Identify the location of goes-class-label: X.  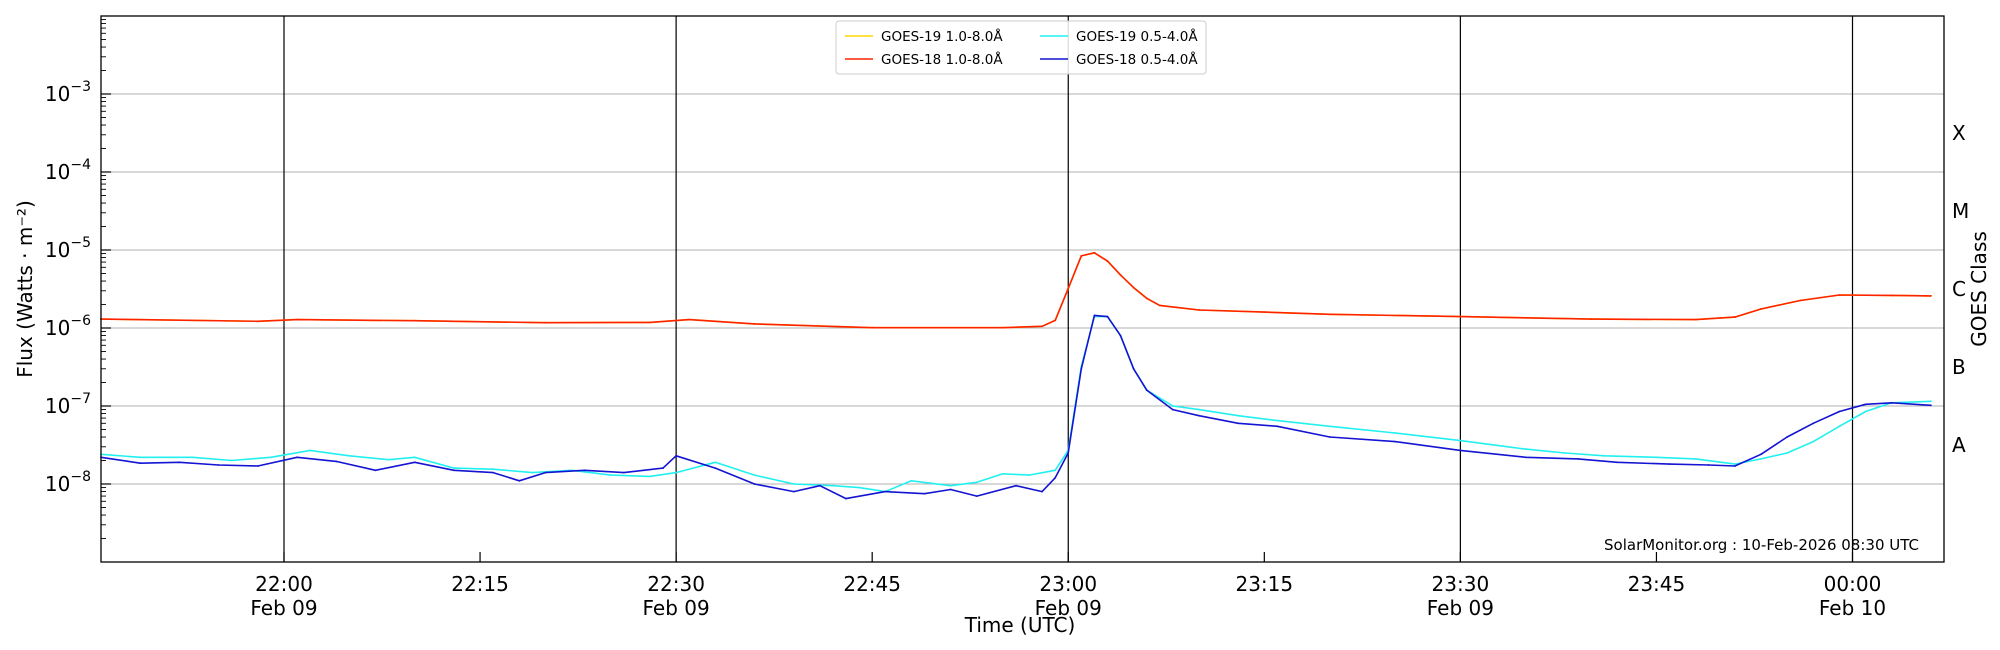
(1959, 133).